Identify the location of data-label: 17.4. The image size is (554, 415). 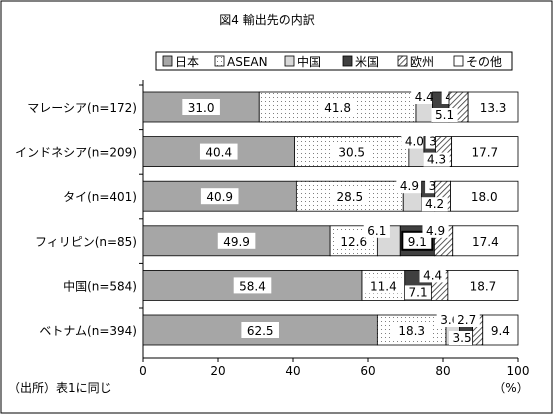
(485, 242).